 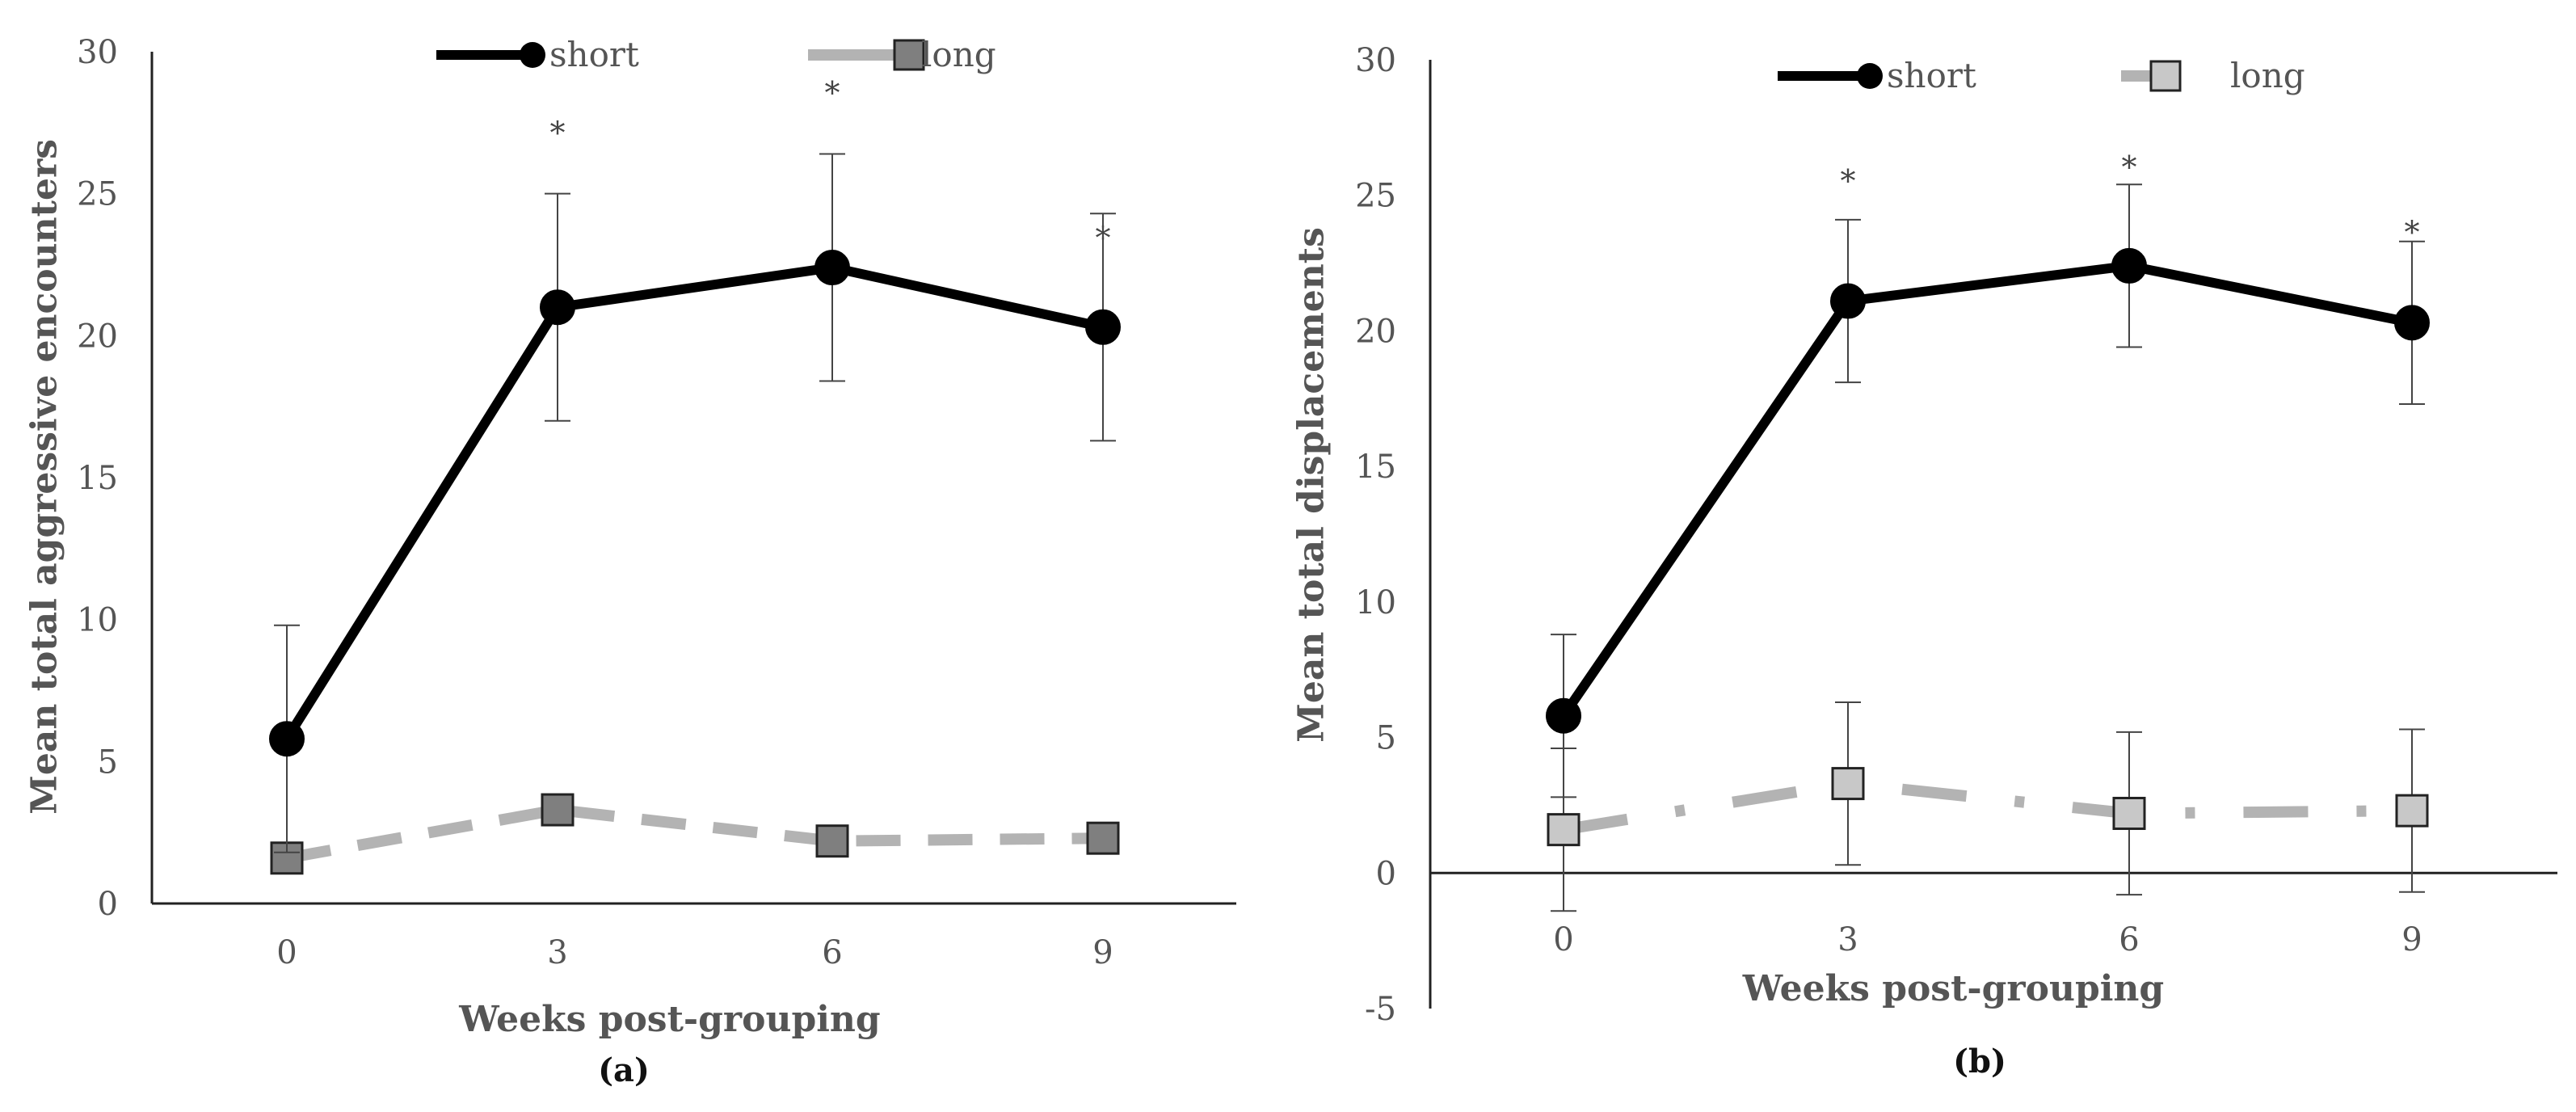 What do you see at coordinates (44, 477) in the screenshot?
I see `y-axis-title: Mean total aggressive encounters` at bounding box center [44, 477].